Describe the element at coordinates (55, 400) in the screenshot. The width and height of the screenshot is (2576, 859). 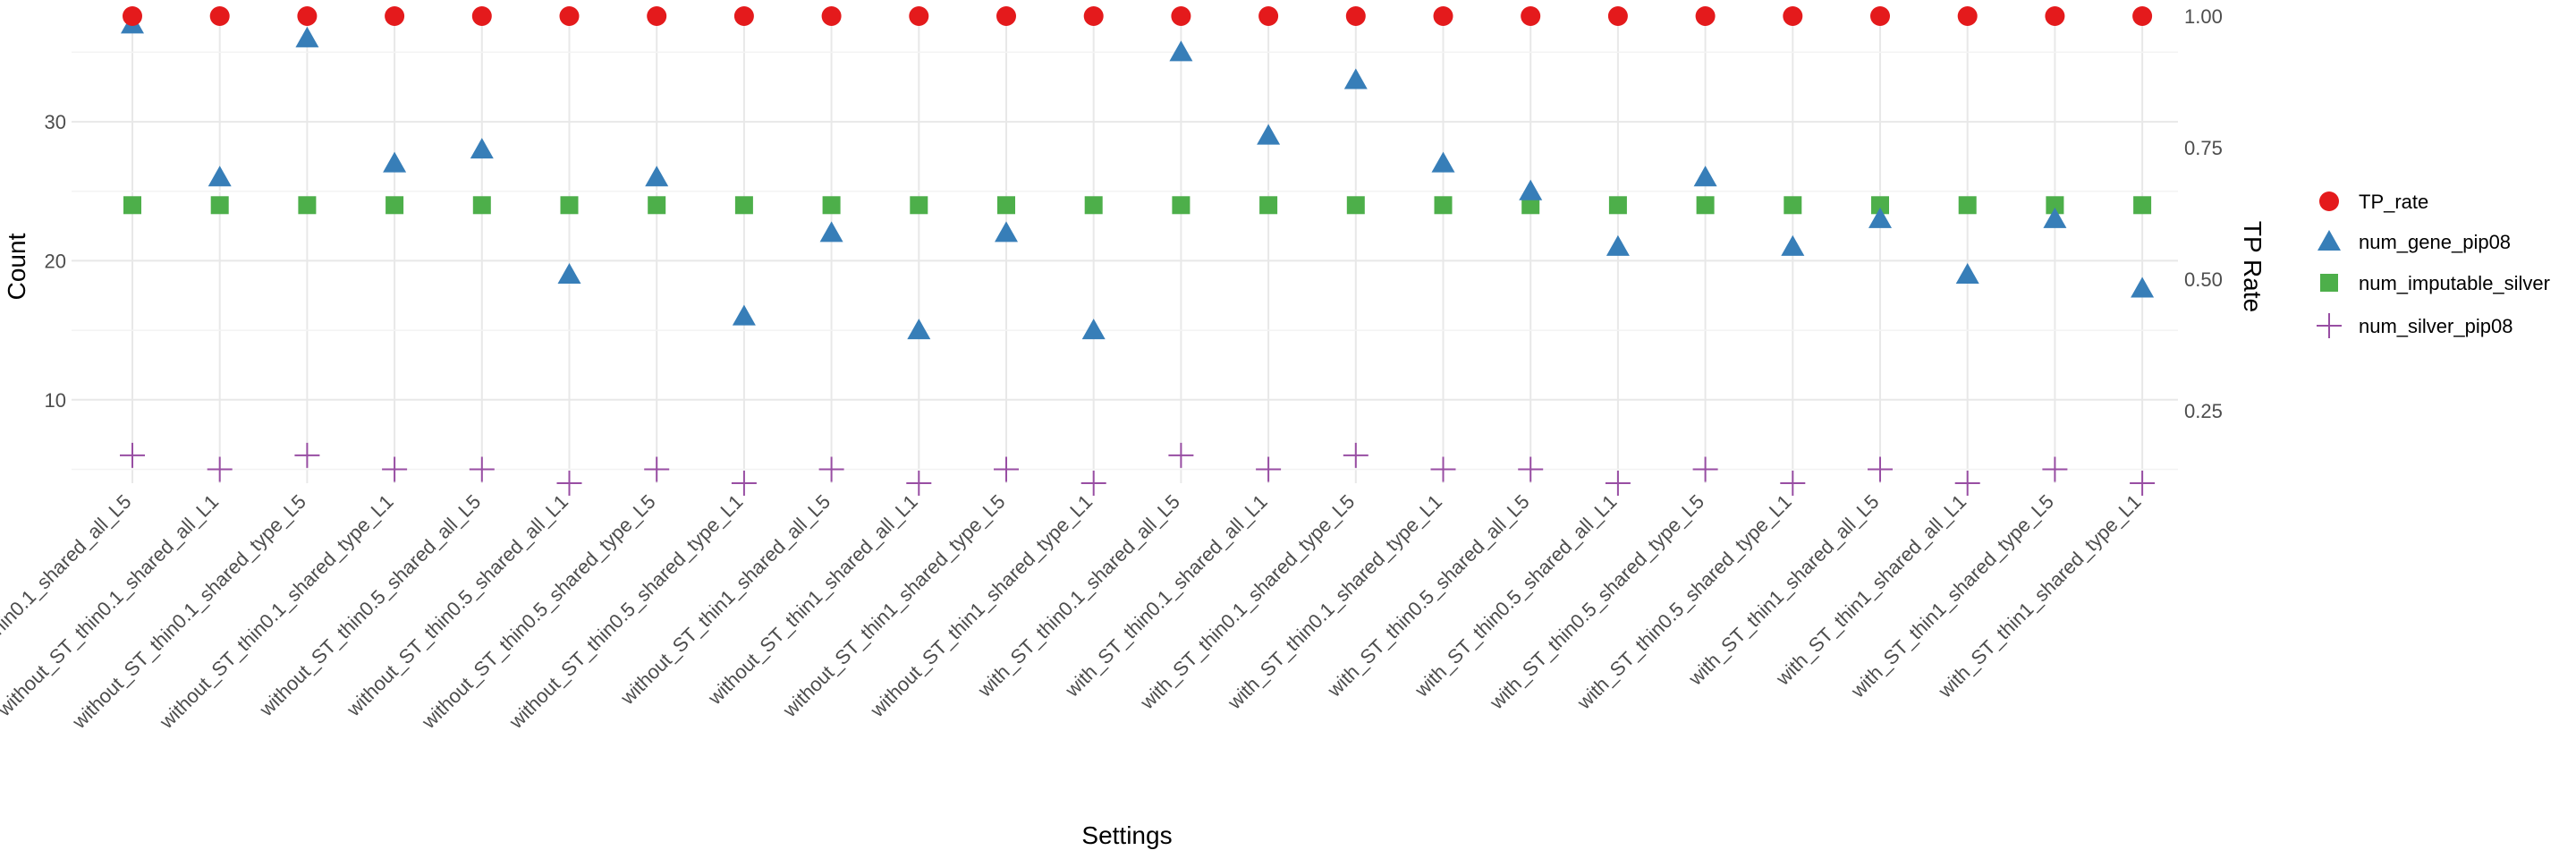
I see `y-tick-label: 10` at that location.